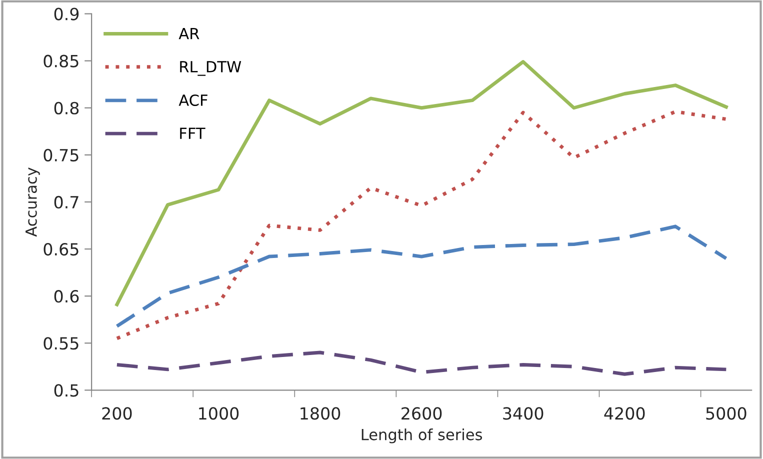  Describe the element at coordinates (726, 413) in the screenshot. I see `x-tick-label: 5000` at that location.